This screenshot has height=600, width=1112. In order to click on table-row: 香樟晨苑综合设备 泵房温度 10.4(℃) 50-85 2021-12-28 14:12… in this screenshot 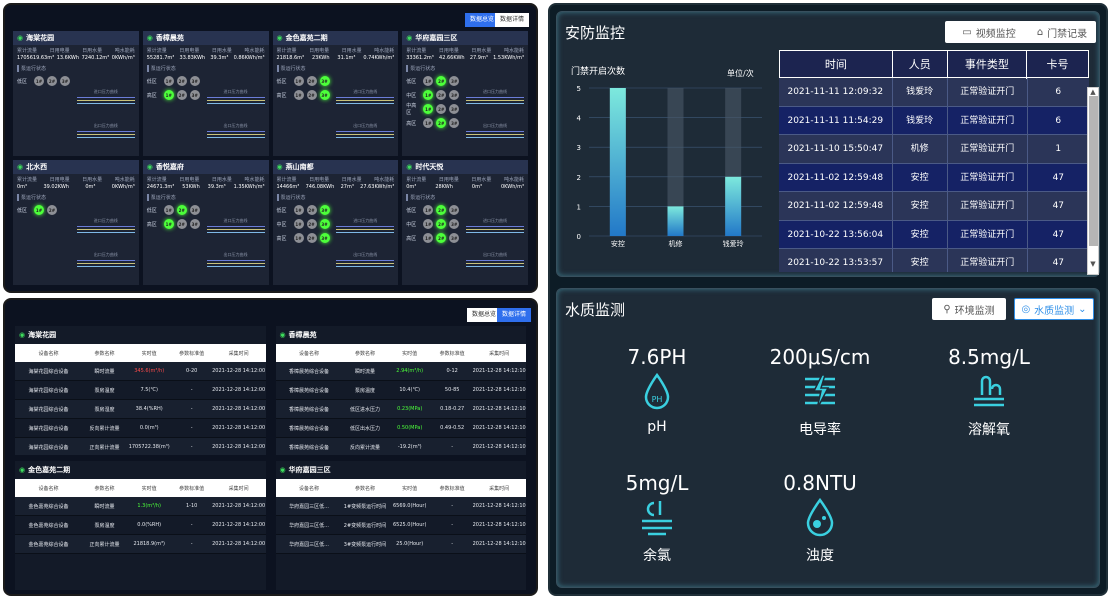, I will do `click(400, 390)`.